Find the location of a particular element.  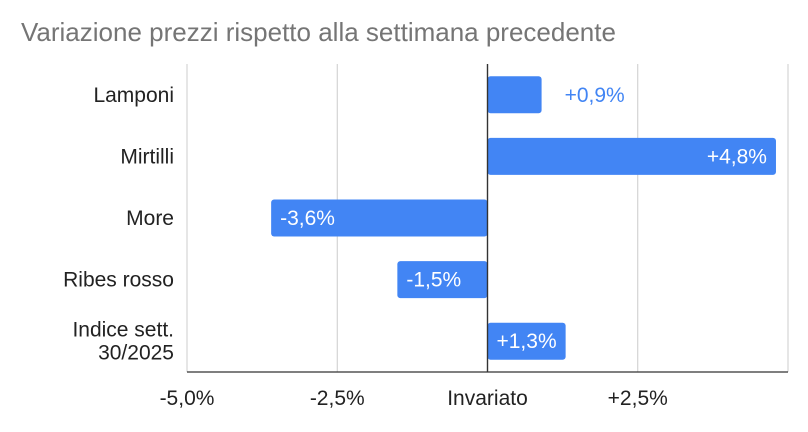

data-label: +4,8% is located at coordinates (737, 156).